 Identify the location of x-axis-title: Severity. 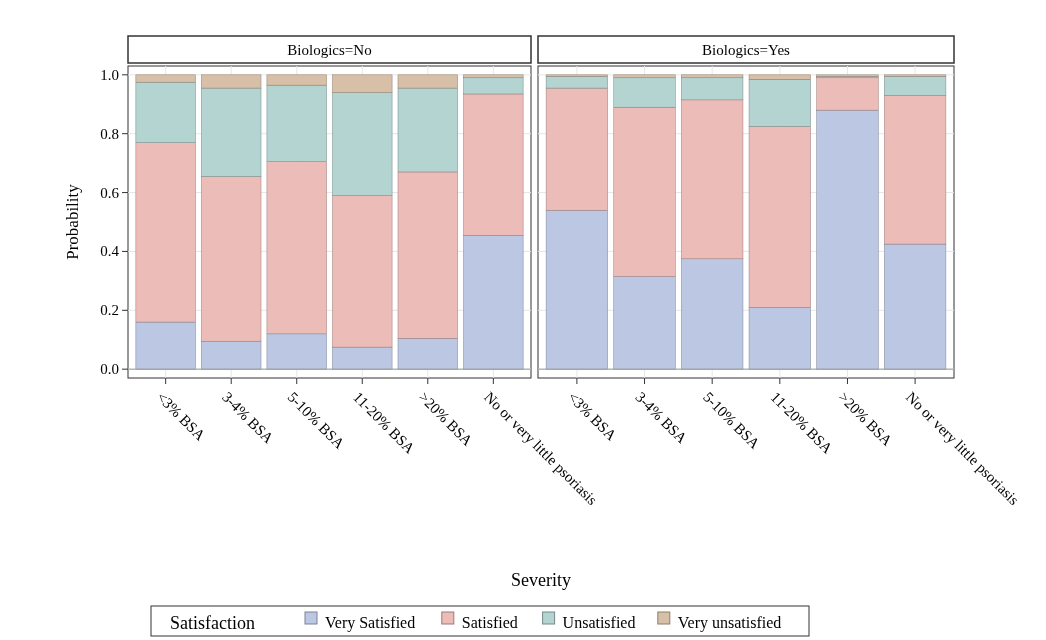
(541, 580).